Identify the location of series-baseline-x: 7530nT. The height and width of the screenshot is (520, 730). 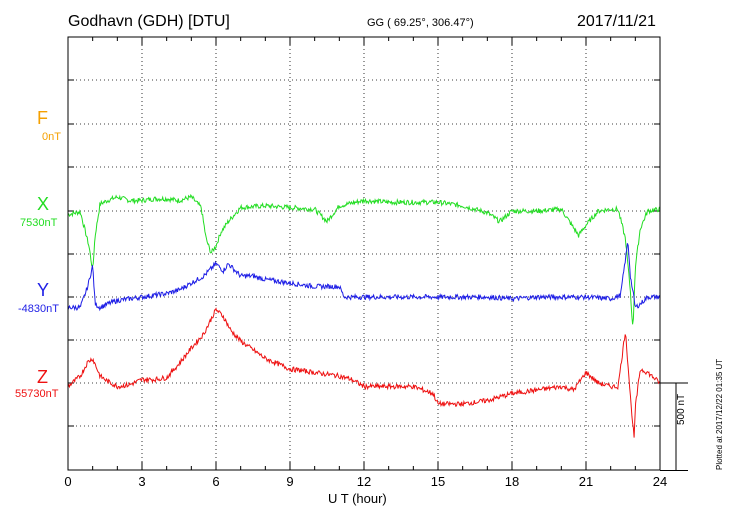
(39, 223).